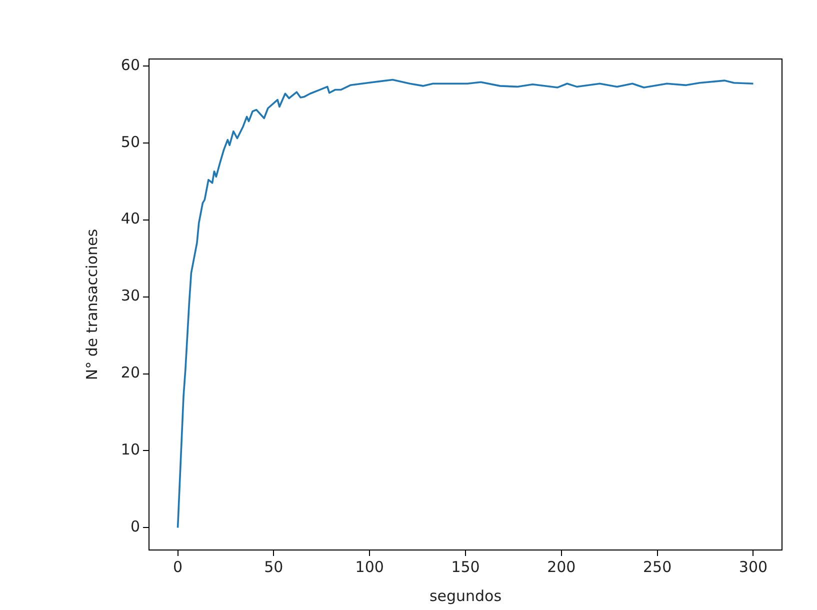 This screenshot has width=817, height=610. I want to click on y-tick-label: 60, so click(130, 65).